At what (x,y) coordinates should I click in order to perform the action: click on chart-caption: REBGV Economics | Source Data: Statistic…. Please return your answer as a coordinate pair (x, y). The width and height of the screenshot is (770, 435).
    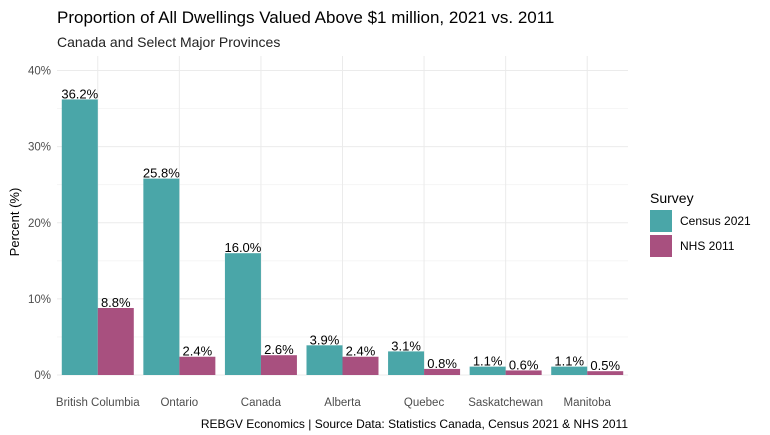
    Looking at the image, I should click on (414, 424).